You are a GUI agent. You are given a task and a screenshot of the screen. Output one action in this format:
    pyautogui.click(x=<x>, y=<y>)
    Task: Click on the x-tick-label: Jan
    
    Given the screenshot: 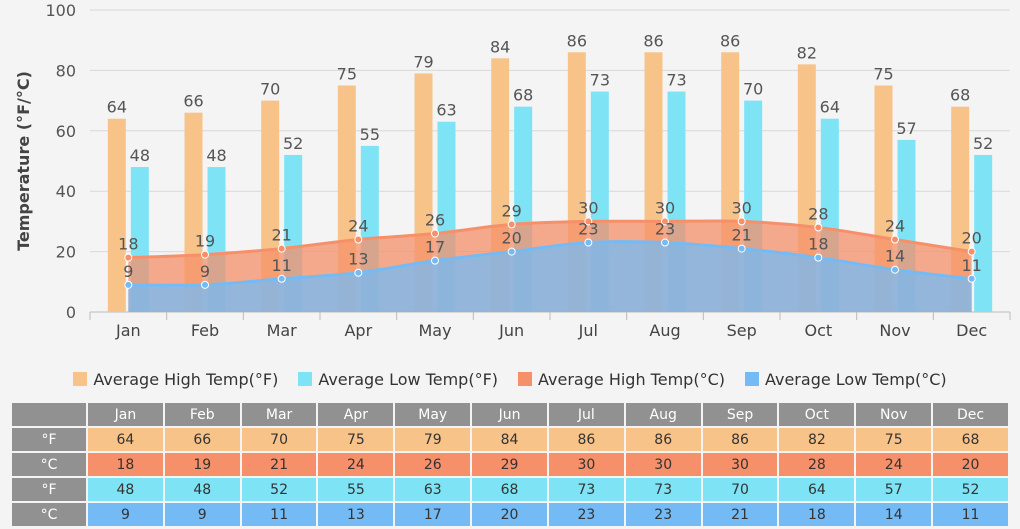 What is the action you would take?
    pyautogui.click(x=128, y=330)
    